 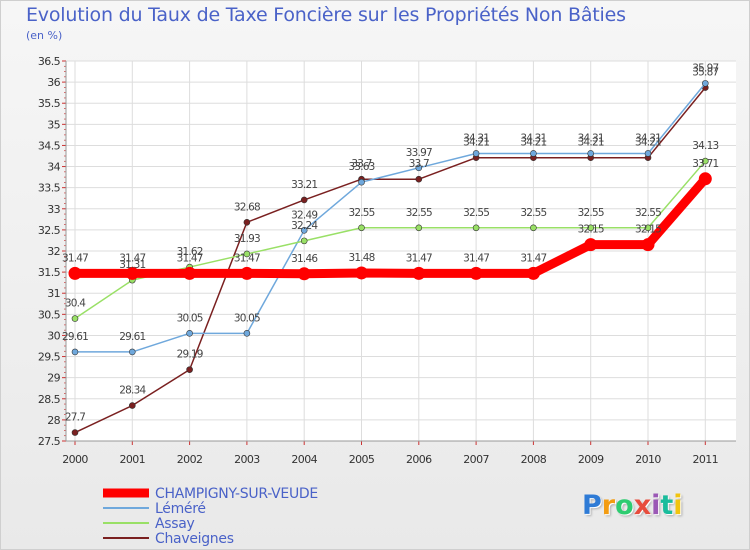 I want to click on y-tick-label: 31, so click(x=53, y=293).